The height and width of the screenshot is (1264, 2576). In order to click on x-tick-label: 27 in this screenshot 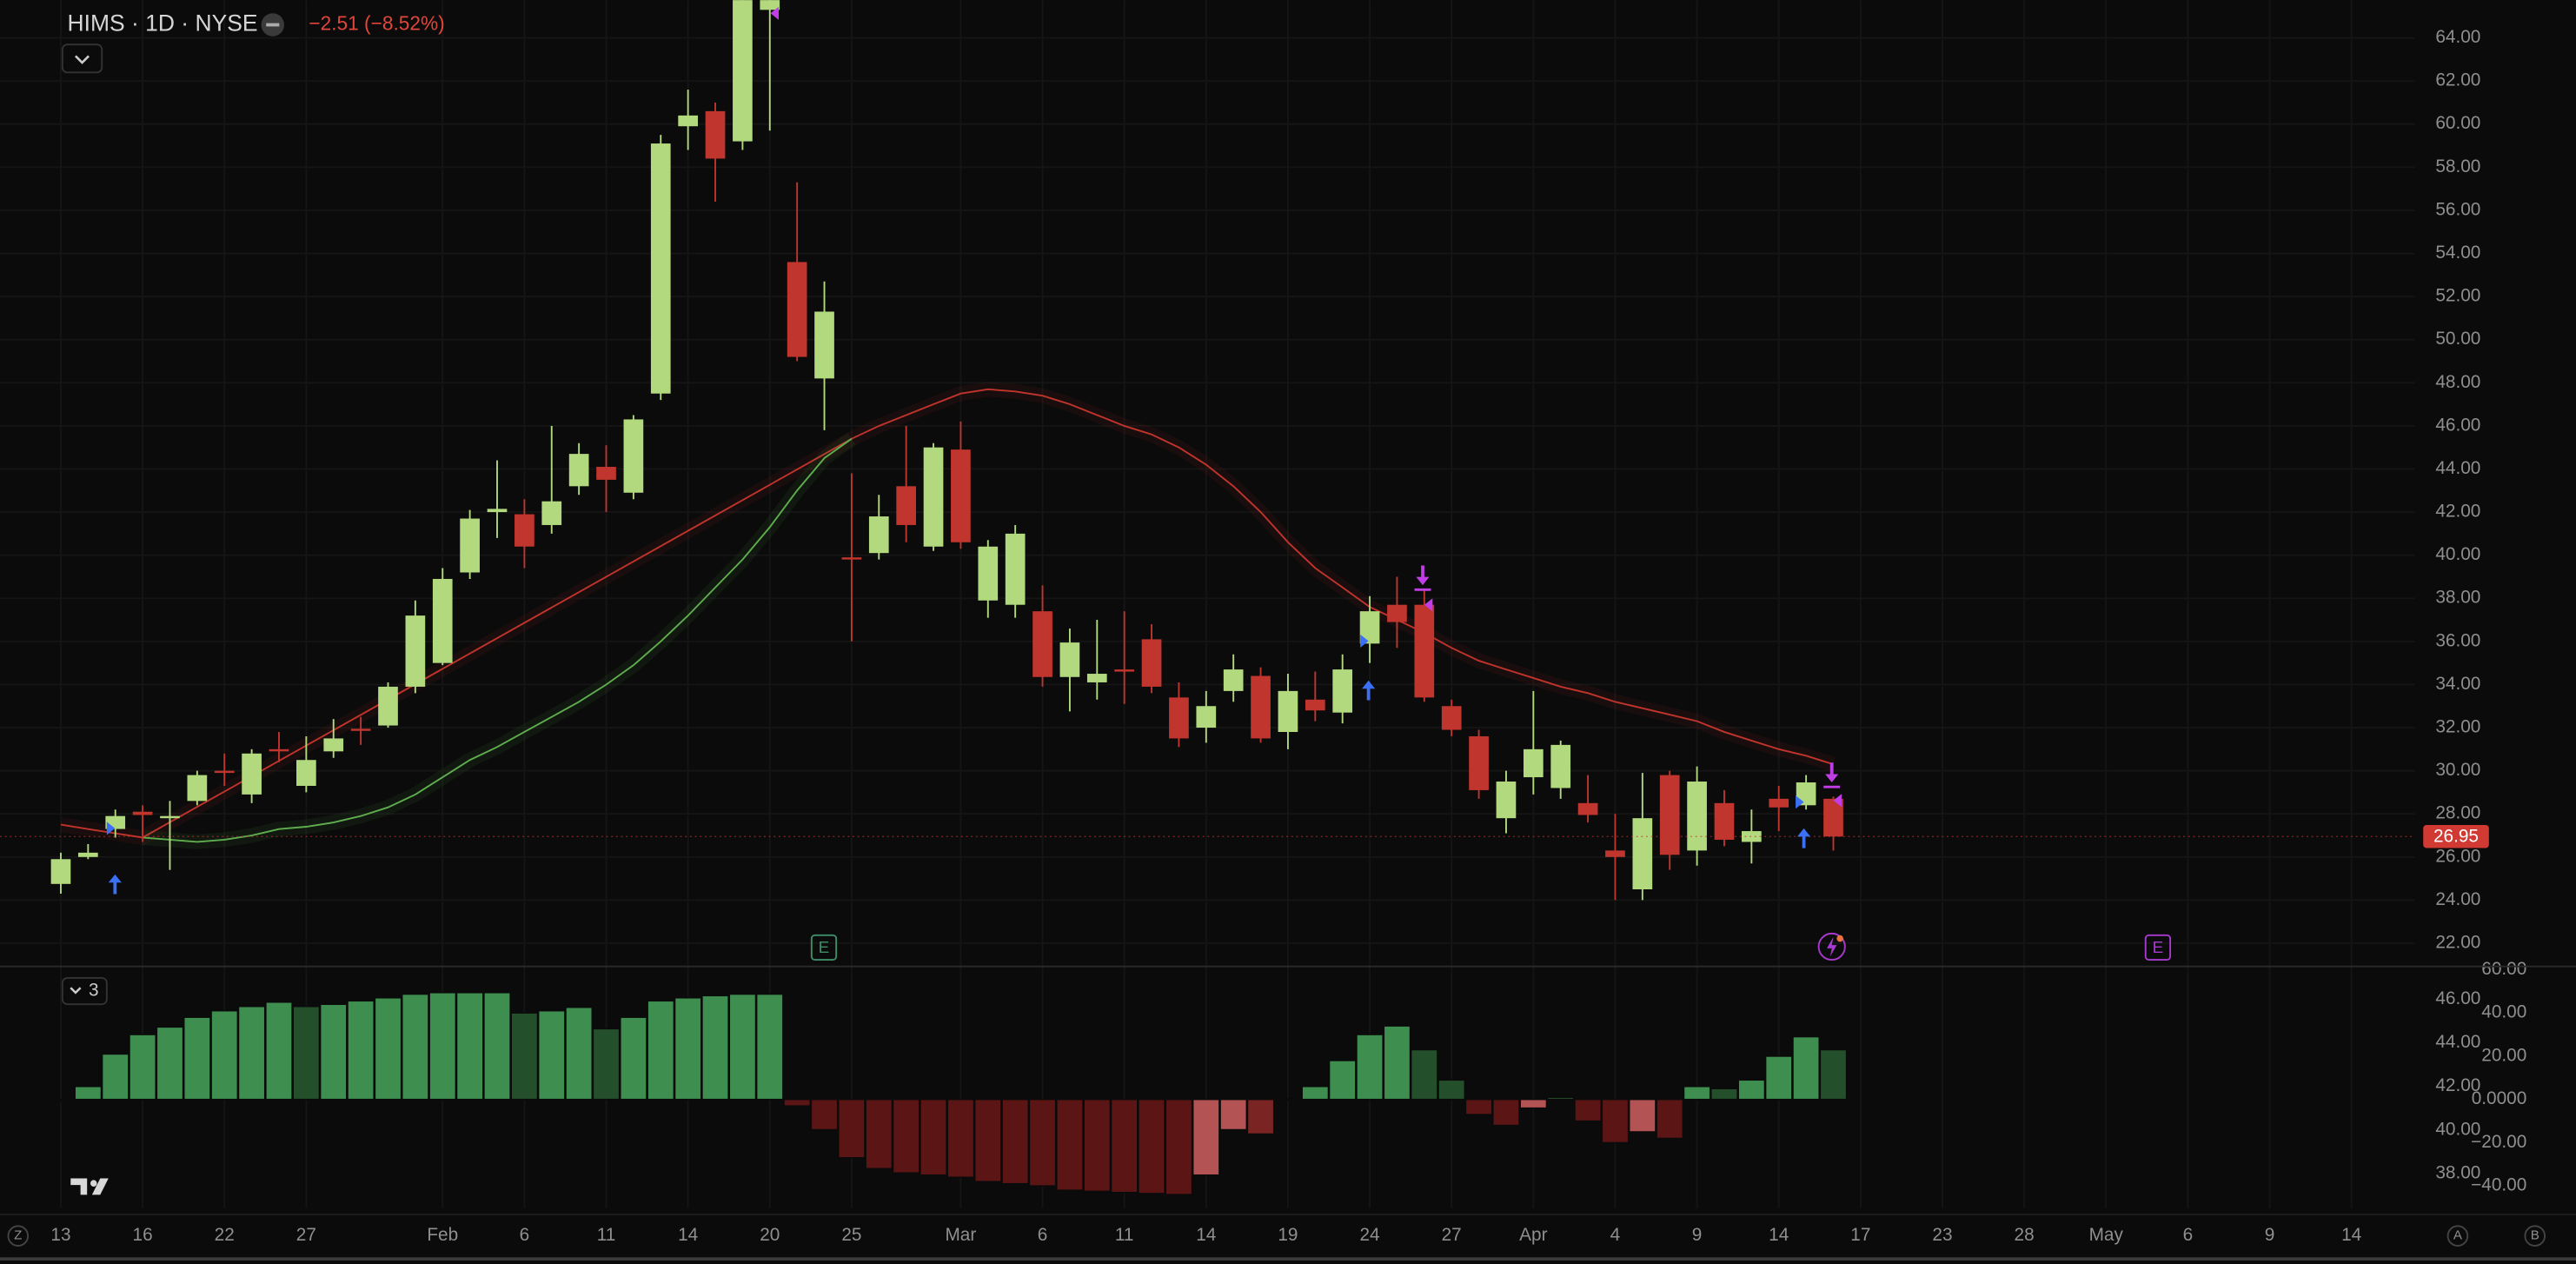, I will do `click(1452, 1235)`.